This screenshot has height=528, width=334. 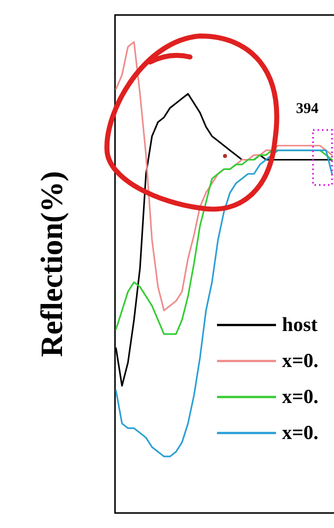 I want to click on y-axis-title: Reflection(%), so click(x=51, y=264).